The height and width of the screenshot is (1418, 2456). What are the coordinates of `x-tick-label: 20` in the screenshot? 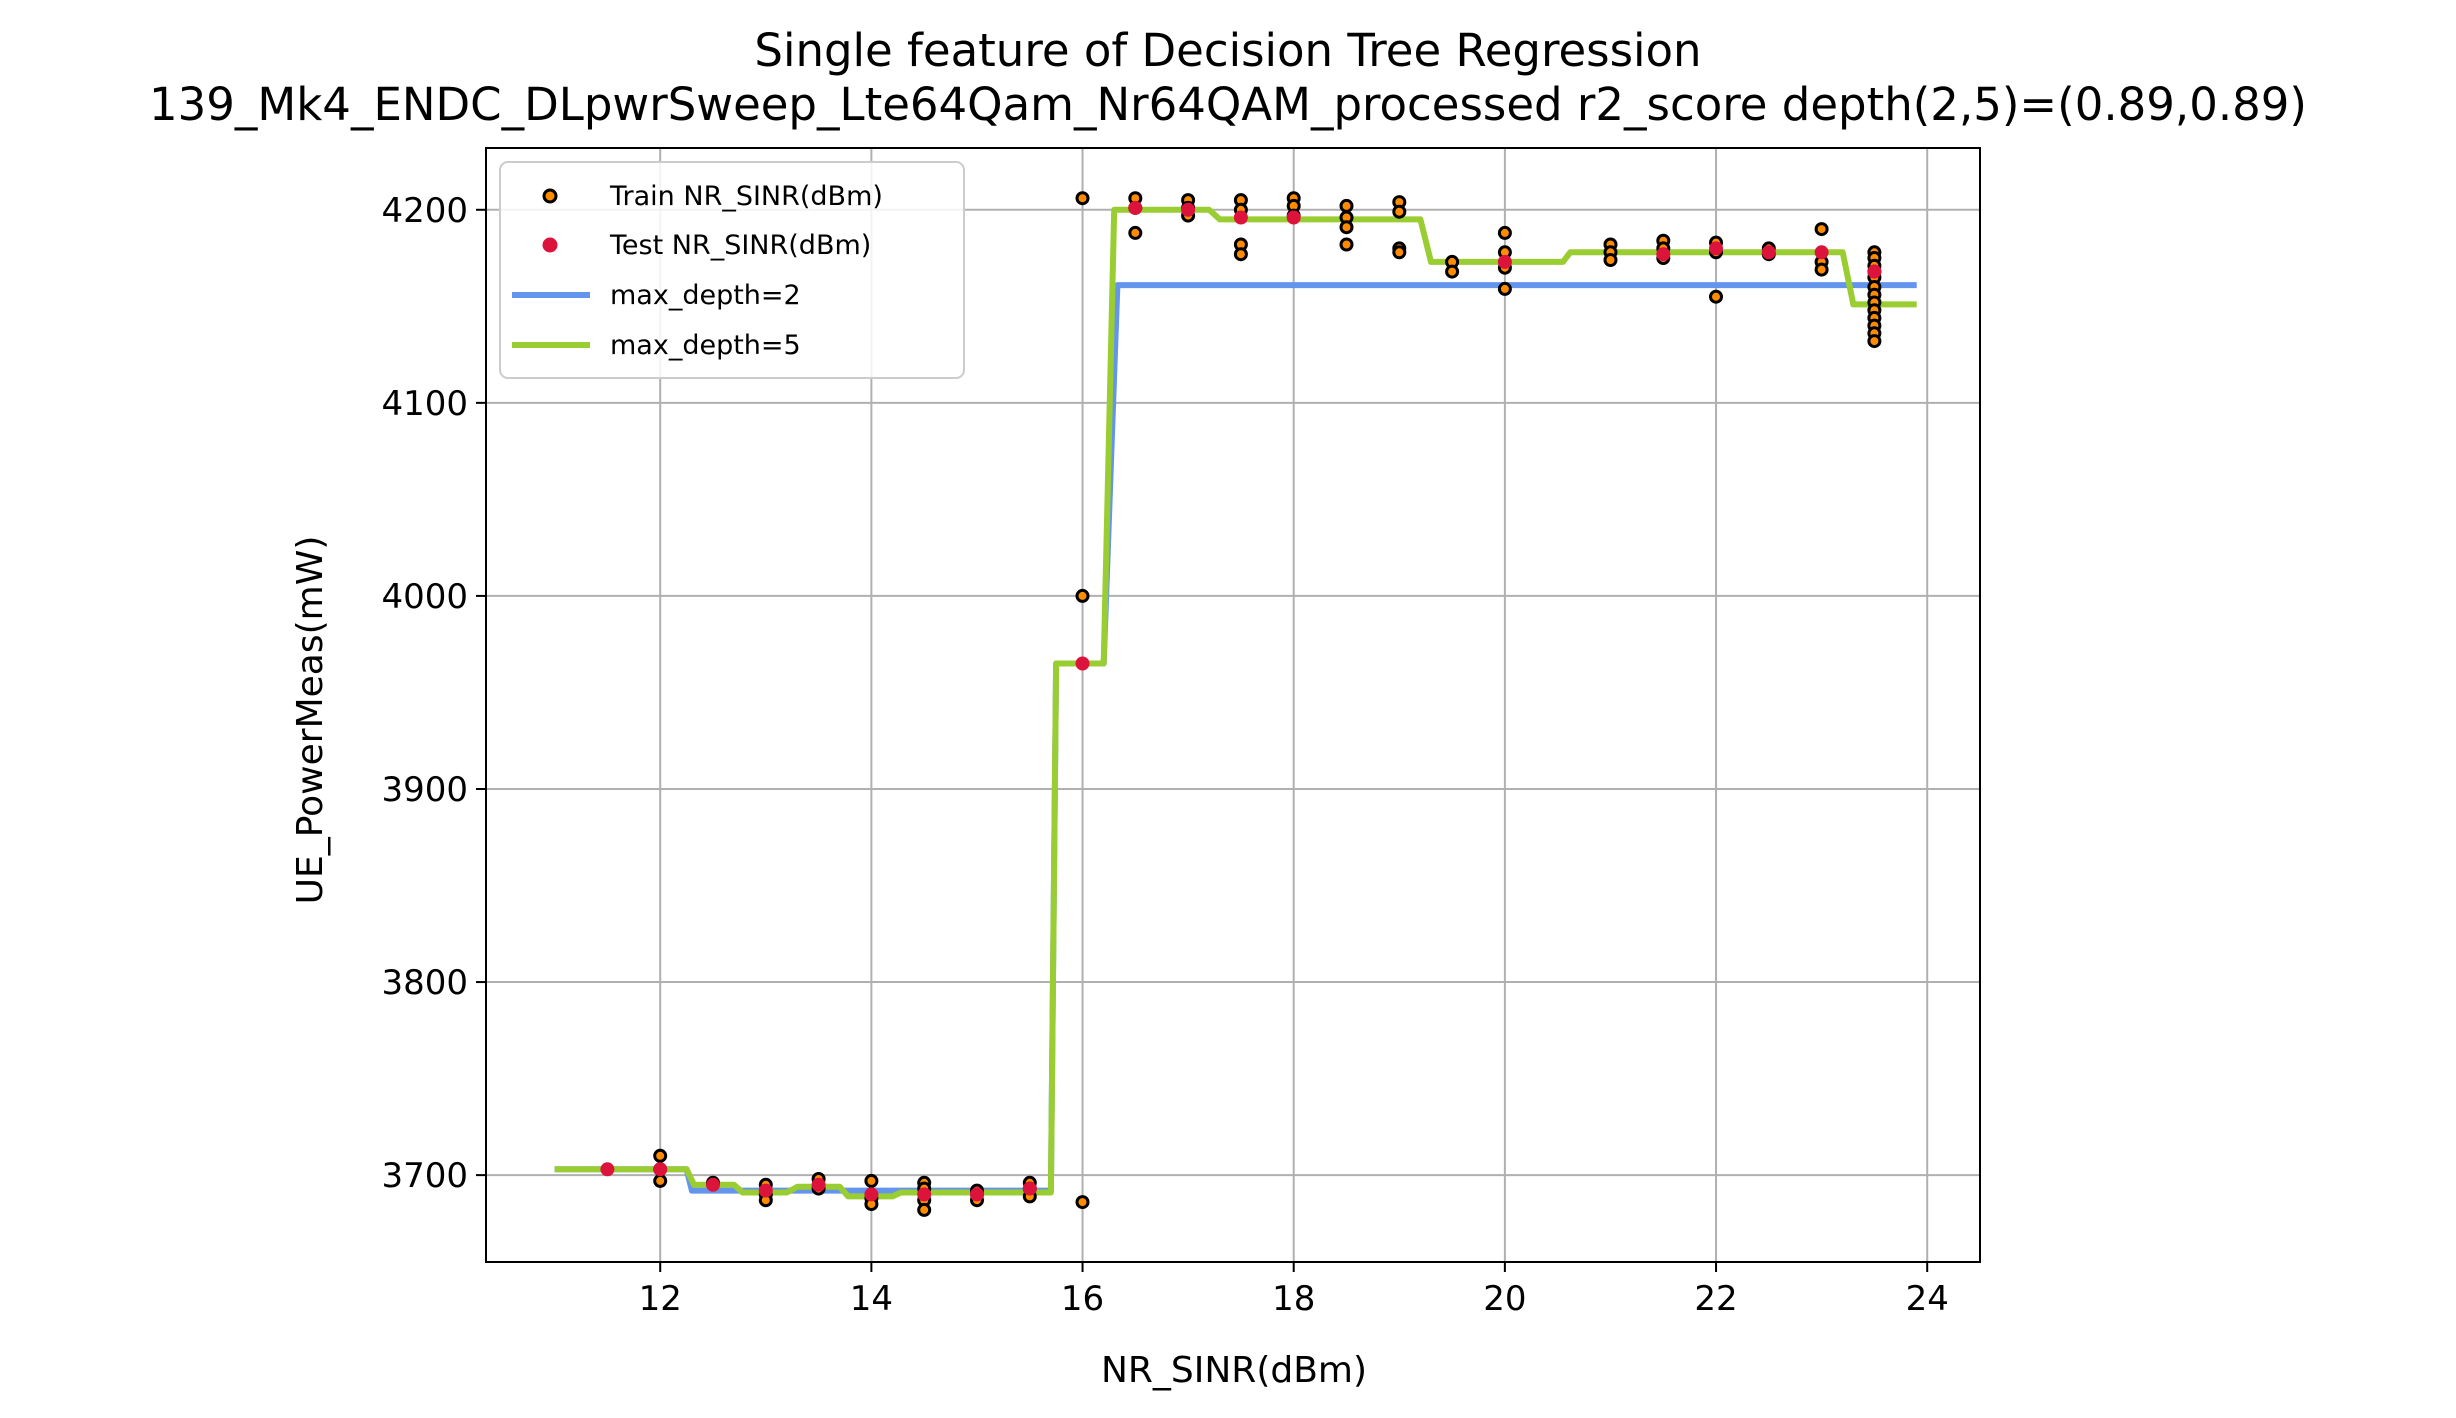 It's located at (1504, 1299).